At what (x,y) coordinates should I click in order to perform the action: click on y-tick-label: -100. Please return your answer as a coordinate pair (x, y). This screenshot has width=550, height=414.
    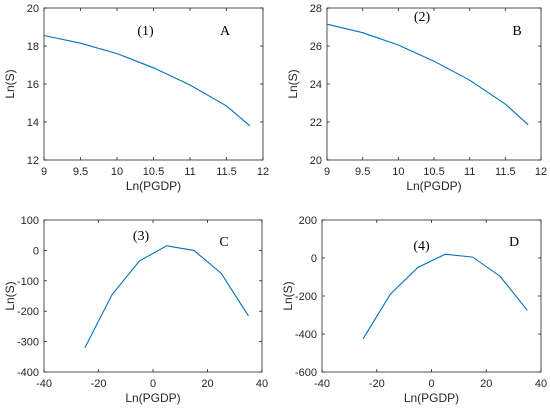
    Looking at the image, I should click on (28, 282).